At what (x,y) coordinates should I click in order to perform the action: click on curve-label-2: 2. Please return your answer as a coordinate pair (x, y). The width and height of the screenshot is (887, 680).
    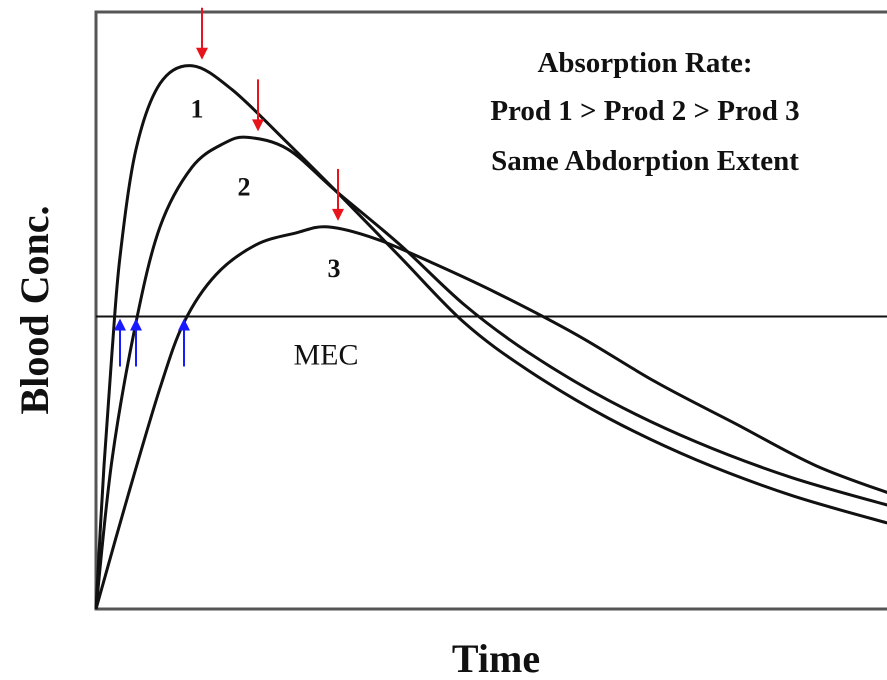
    Looking at the image, I should click on (244, 186).